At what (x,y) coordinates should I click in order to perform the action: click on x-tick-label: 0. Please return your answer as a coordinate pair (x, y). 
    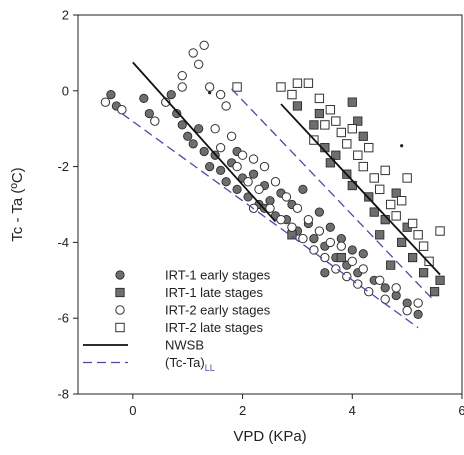
    Looking at the image, I should click on (132, 410).